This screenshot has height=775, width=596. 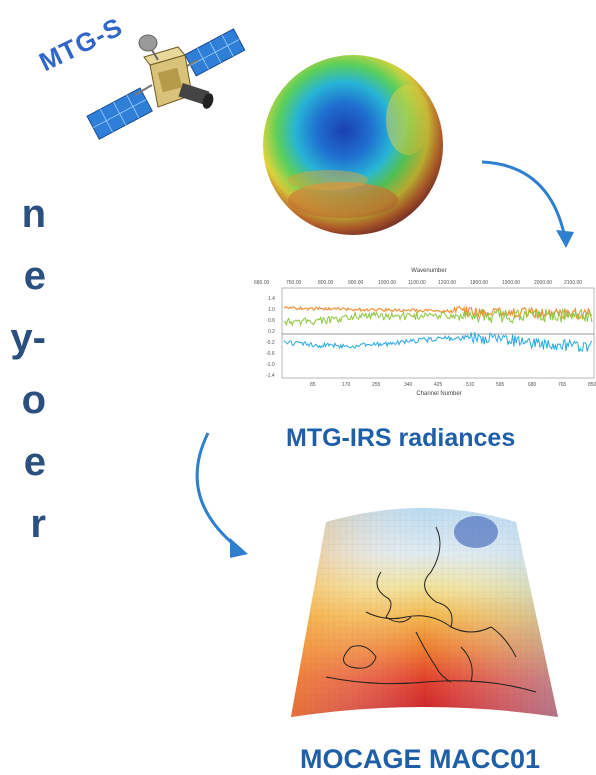 I want to click on left-text-line: o, so click(x=33, y=400).